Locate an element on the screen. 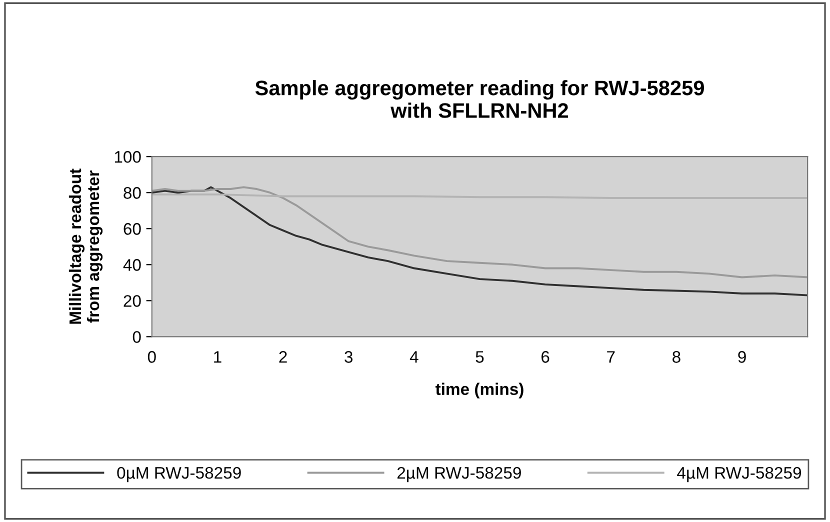  legend-label: 4µM RWJ-58259 is located at coordinates (739, 474).